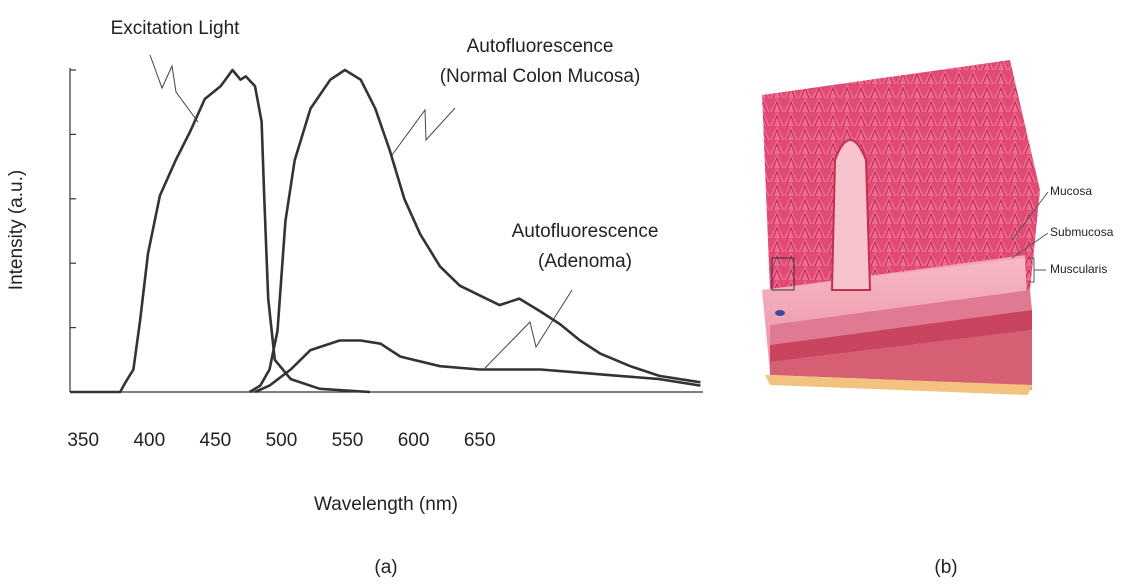  I want to click on bracket, so click(1037, 270).